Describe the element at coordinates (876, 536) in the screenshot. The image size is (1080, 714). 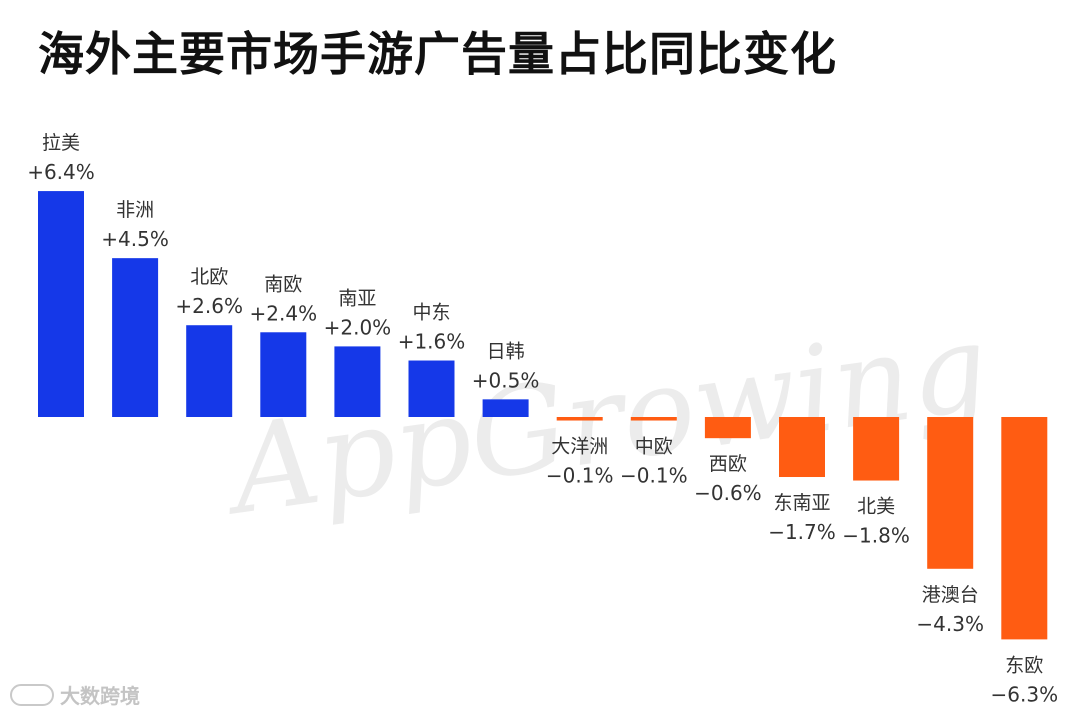
I see `value-label: −1.8%` at that location.